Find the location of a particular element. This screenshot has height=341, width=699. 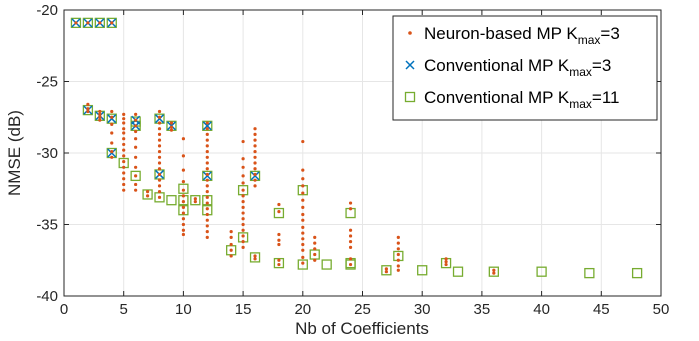

y-tick-label: -25 is located at coordinates (47, 82).